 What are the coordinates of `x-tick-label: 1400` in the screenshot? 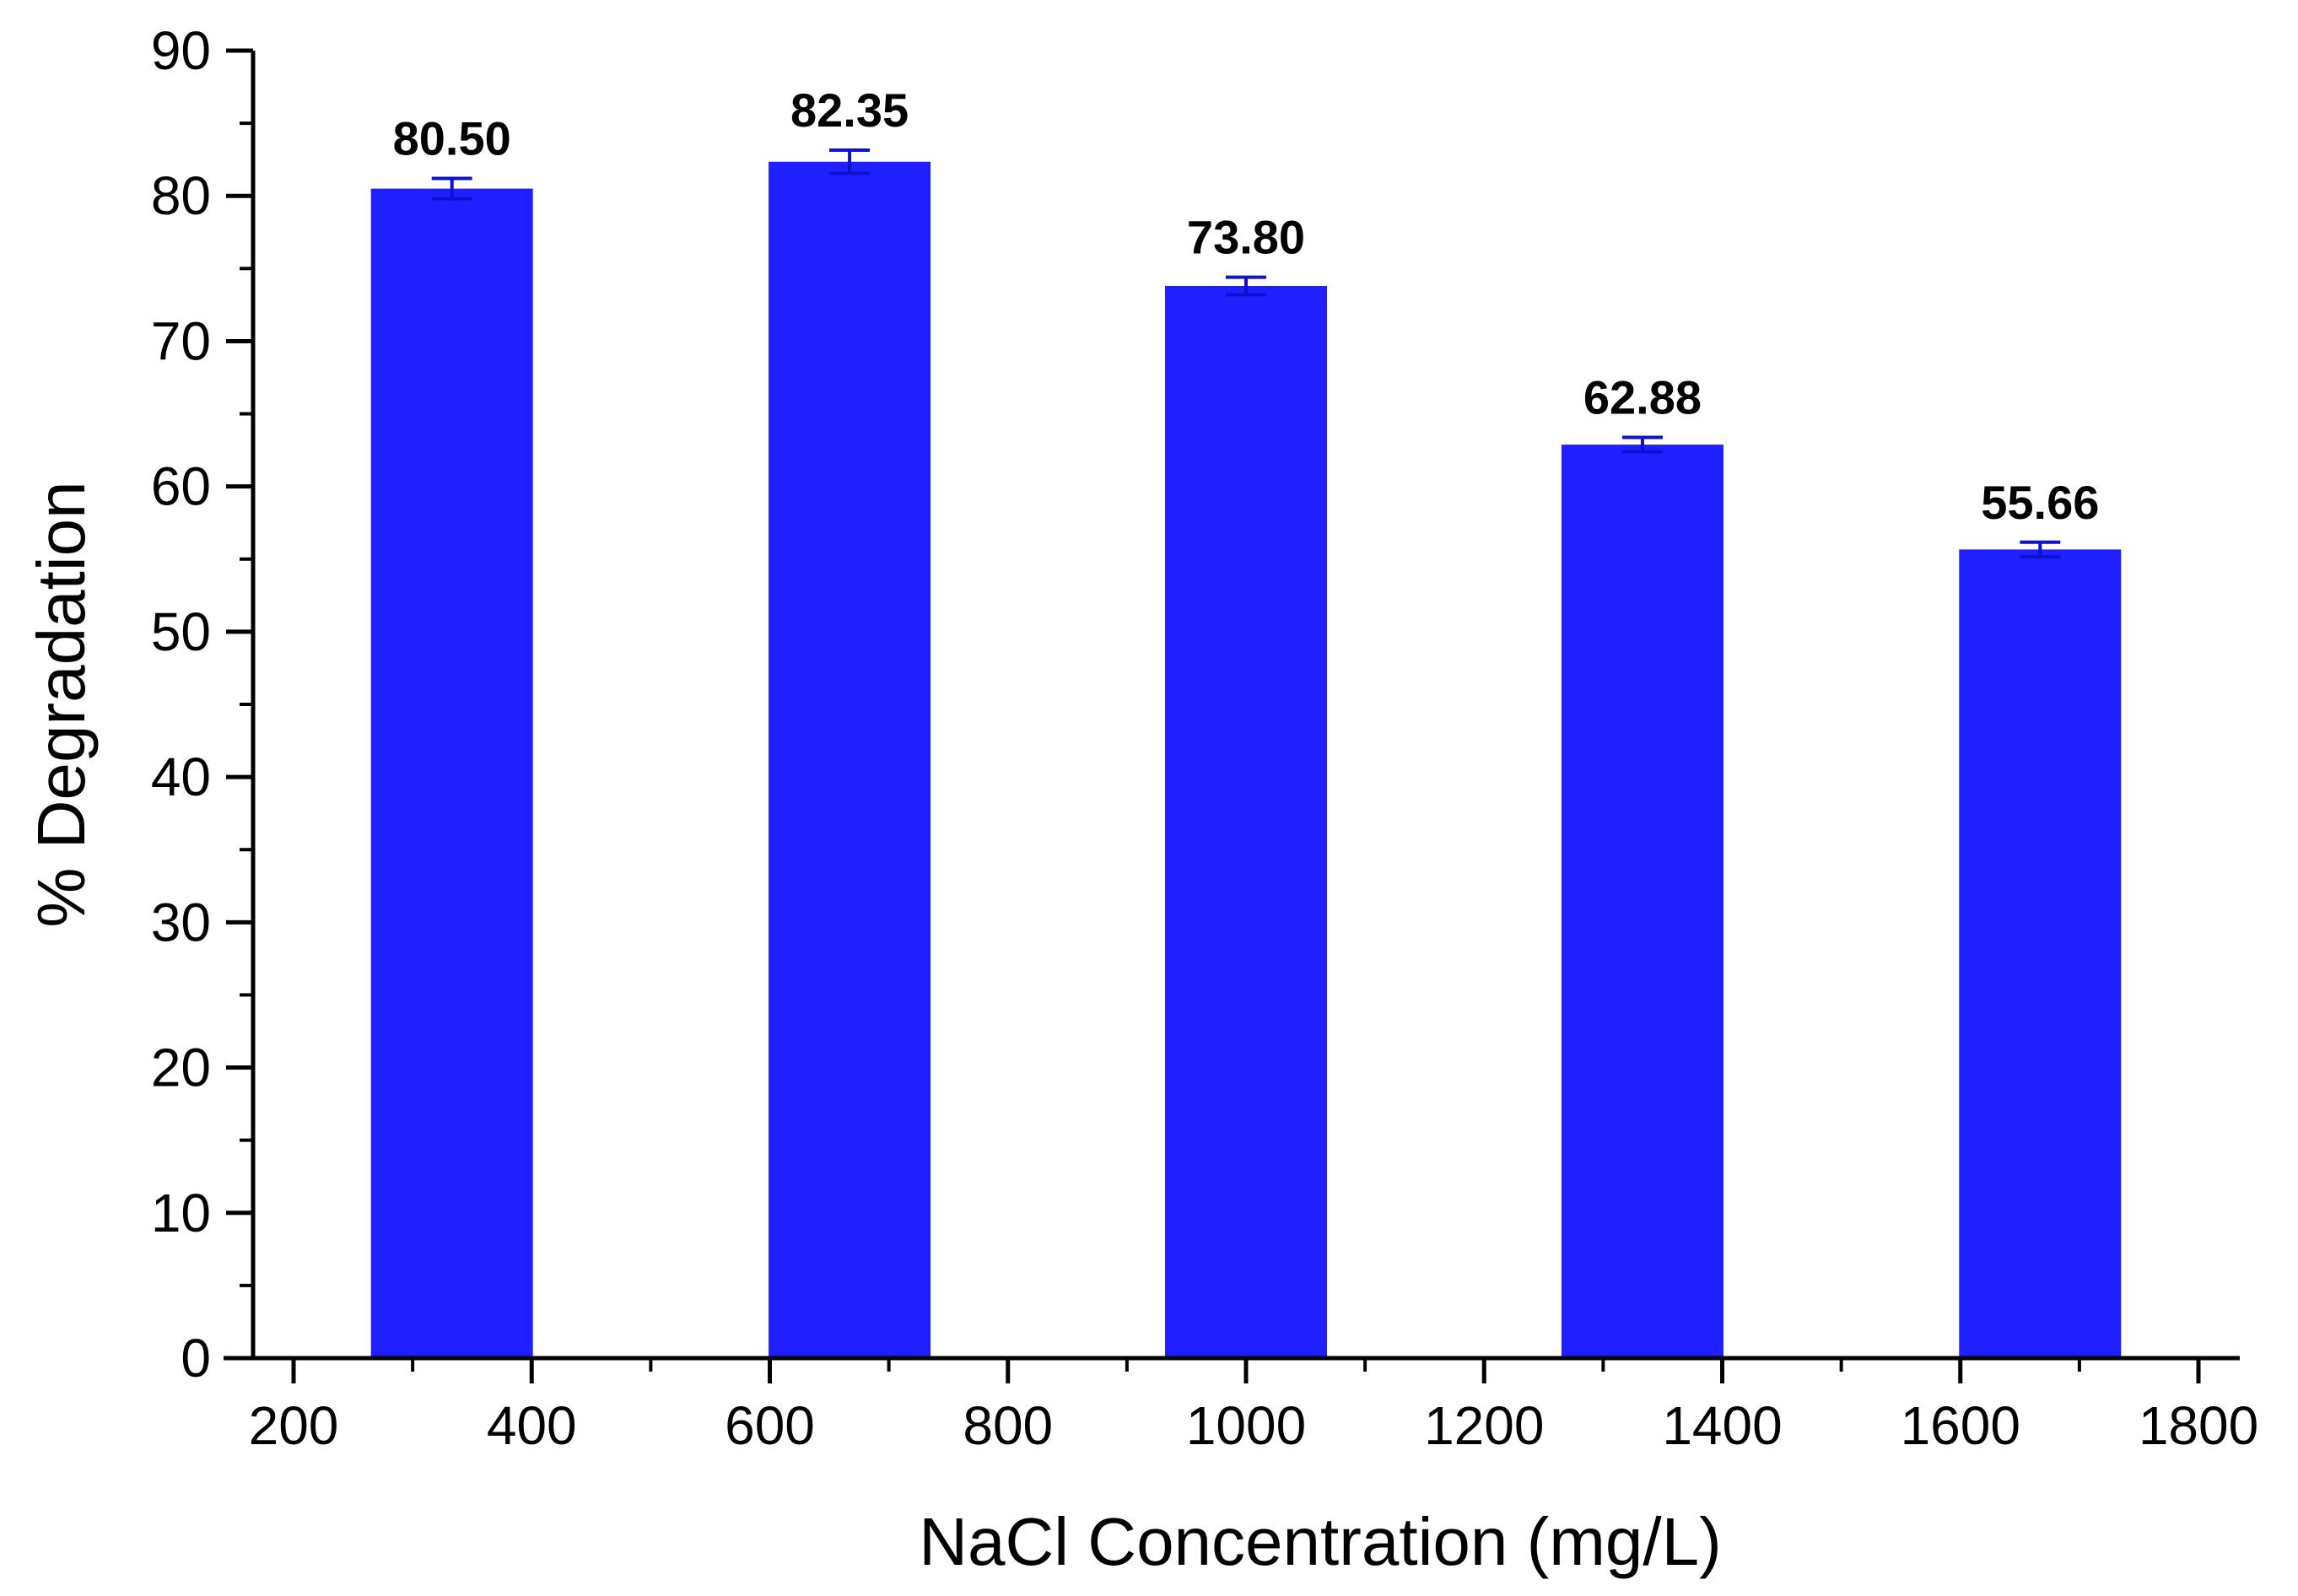 It's located at (1722, 1426).